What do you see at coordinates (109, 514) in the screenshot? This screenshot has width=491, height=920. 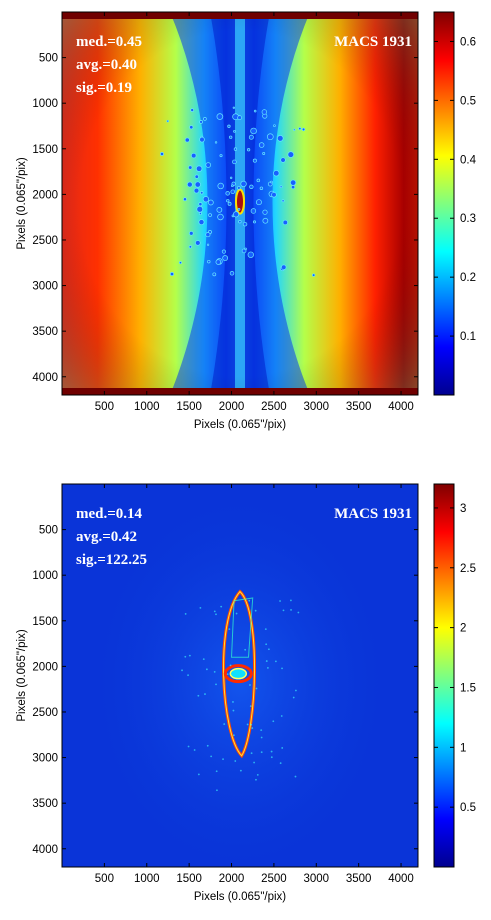 I see `stat-annotation: med.=0.14` at bounding box center [109, 514].